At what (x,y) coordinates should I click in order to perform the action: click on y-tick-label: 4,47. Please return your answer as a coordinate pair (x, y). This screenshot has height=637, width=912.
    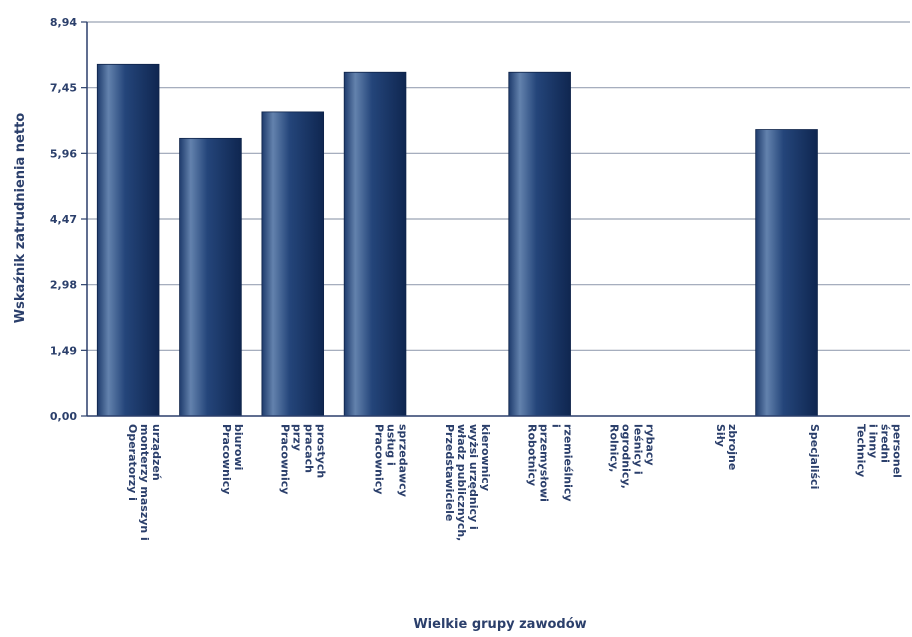
    Looking at the image, I should click on (63, 219).